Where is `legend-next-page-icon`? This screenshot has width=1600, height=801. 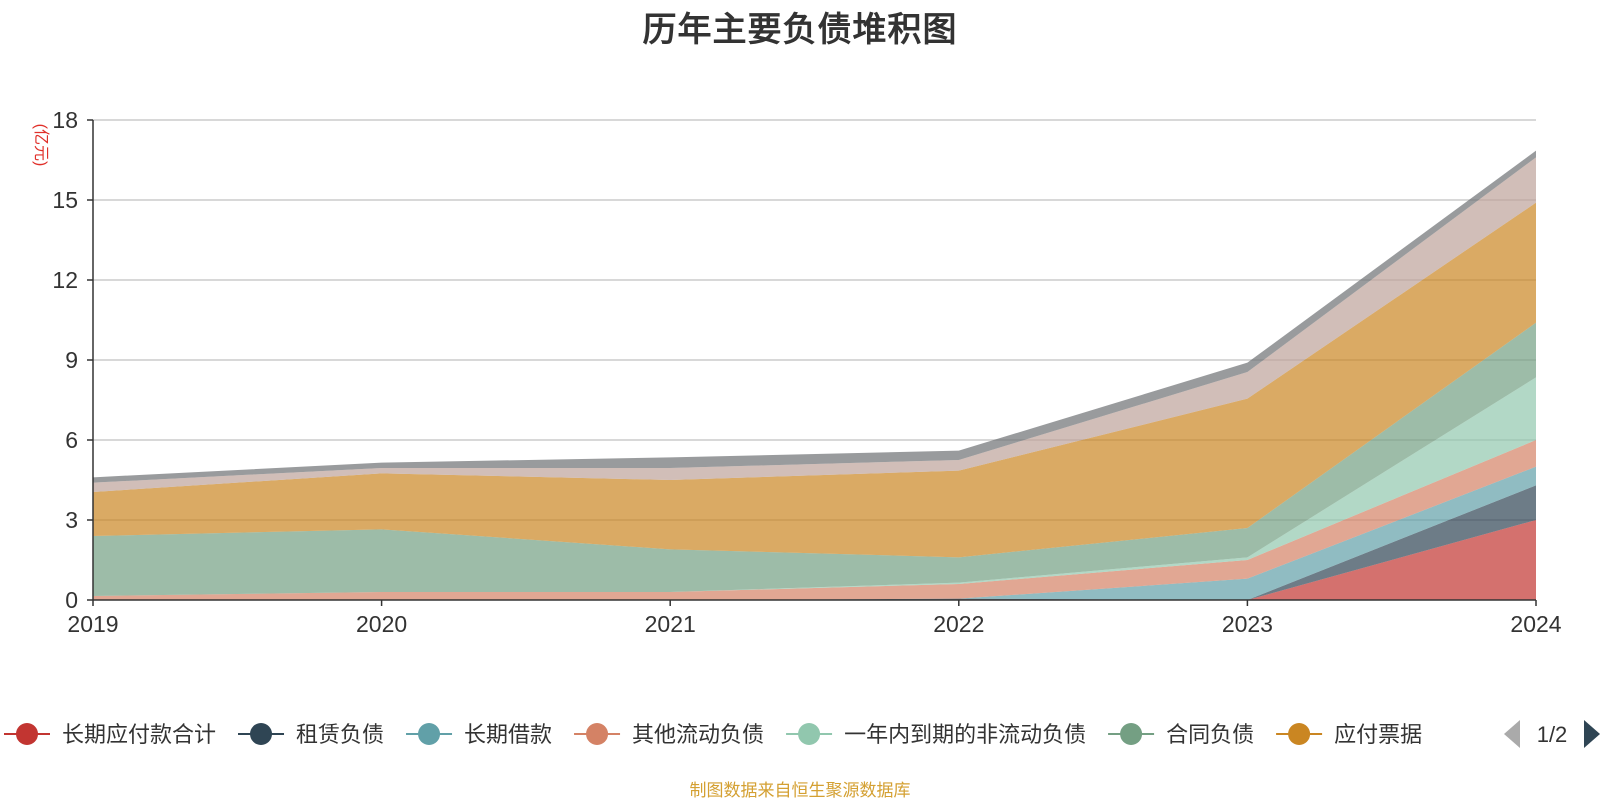 legend-next-page-icon is located at coordinates (1592, 734).